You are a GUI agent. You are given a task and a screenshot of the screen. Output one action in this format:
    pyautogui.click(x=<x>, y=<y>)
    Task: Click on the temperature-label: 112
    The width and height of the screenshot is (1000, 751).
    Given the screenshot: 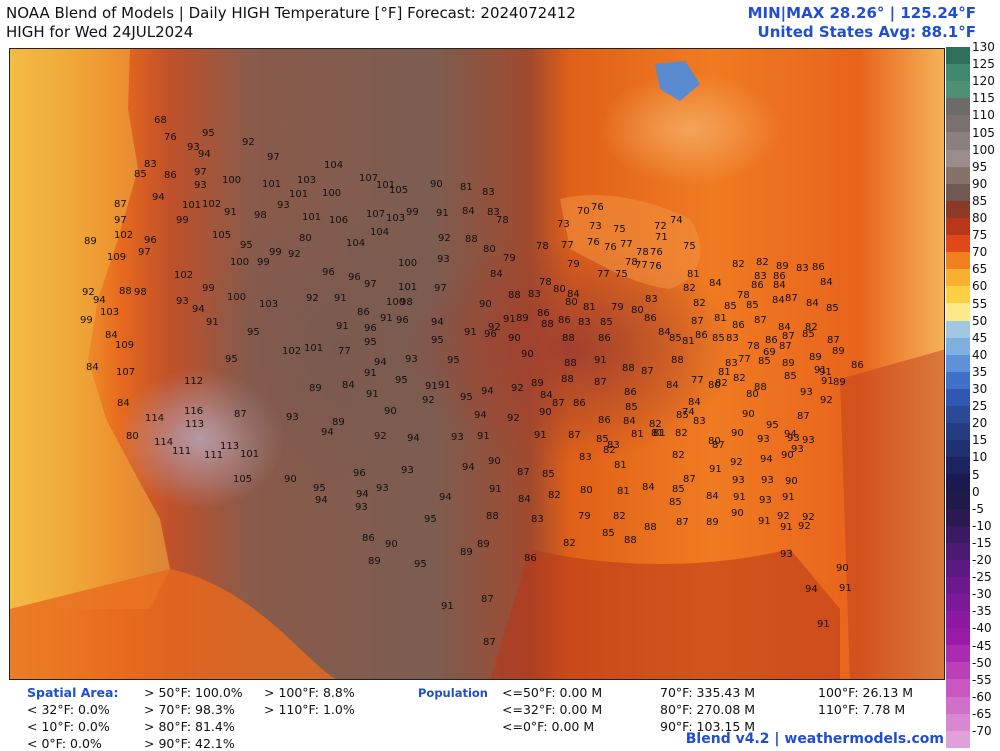 What is the action you would take?
    pyautogui.click(x=193, y=381)
    